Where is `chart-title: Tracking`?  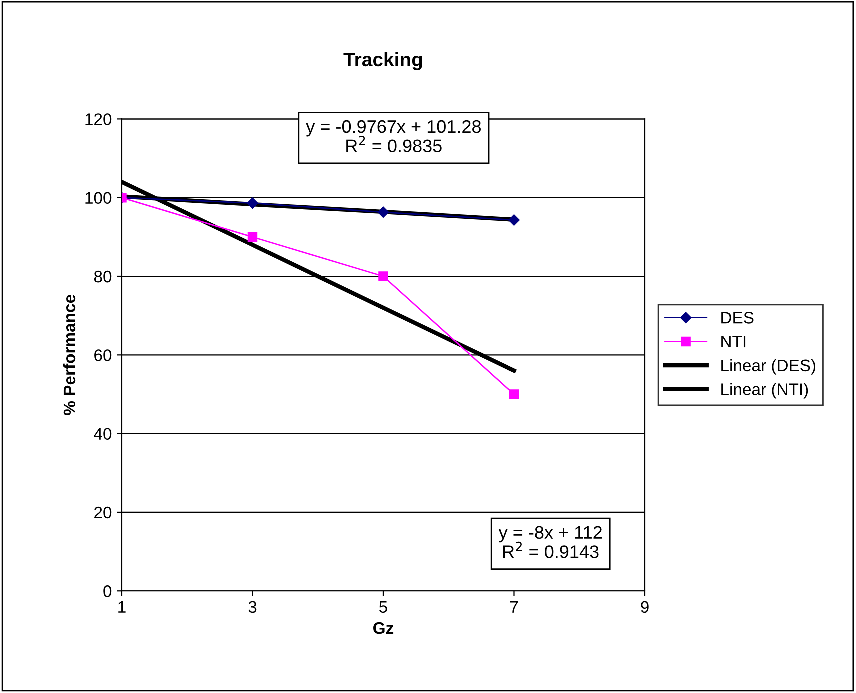 chart-title: Tracking is located at coordinates (383, 61).